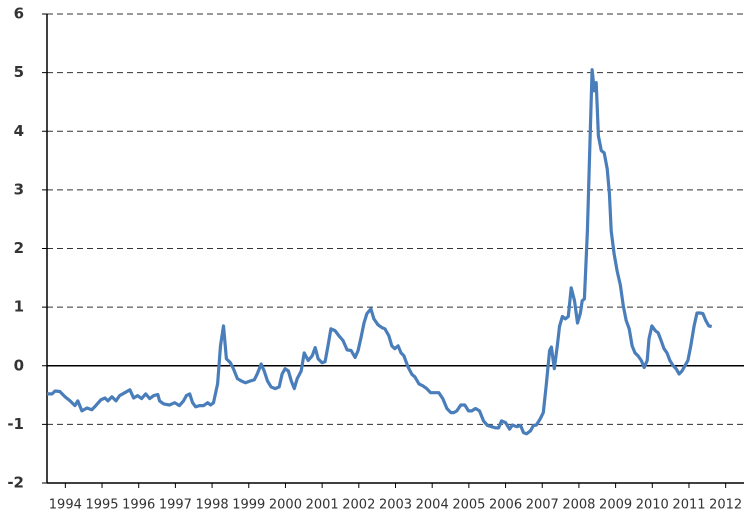 The image size is (744, 522). I want to click on x-tick-label: 2002, so click(358, 505).